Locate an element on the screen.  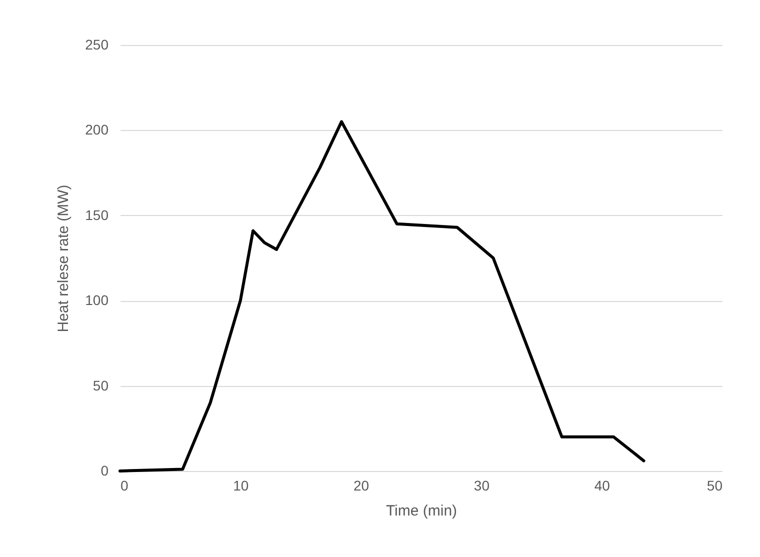
y-axis-title: Heat relese rate (MW) is located at coordinates (63, 258).